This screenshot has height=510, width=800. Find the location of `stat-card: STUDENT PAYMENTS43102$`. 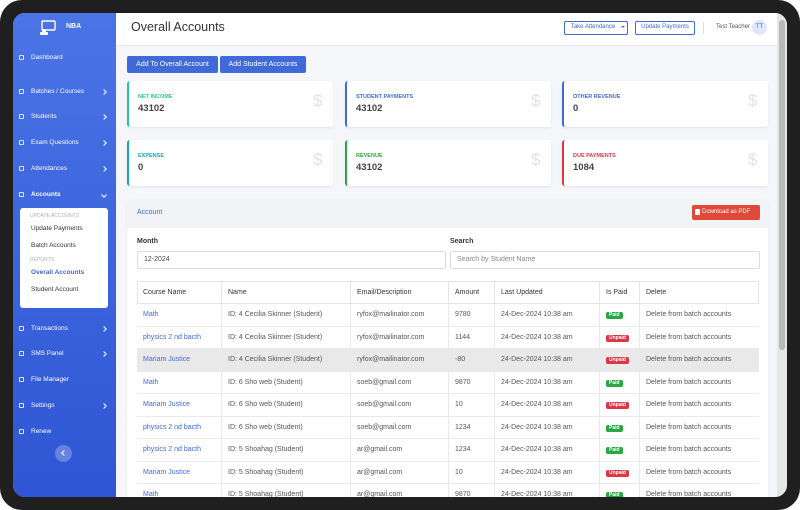

stat-card: STUDENT PAYMENTS43102$ is located at coordinates (448, 104).